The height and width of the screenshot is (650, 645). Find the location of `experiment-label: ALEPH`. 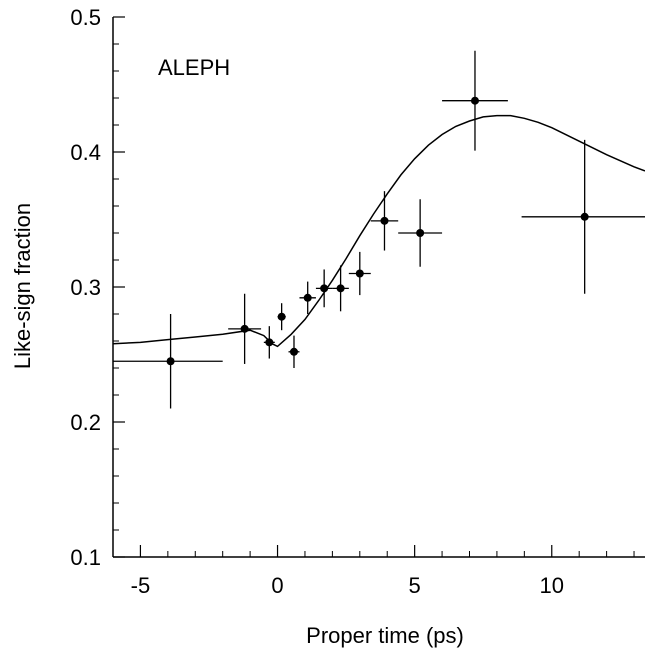

experiment-label: ALEPH is located at coordinates (194, 67).